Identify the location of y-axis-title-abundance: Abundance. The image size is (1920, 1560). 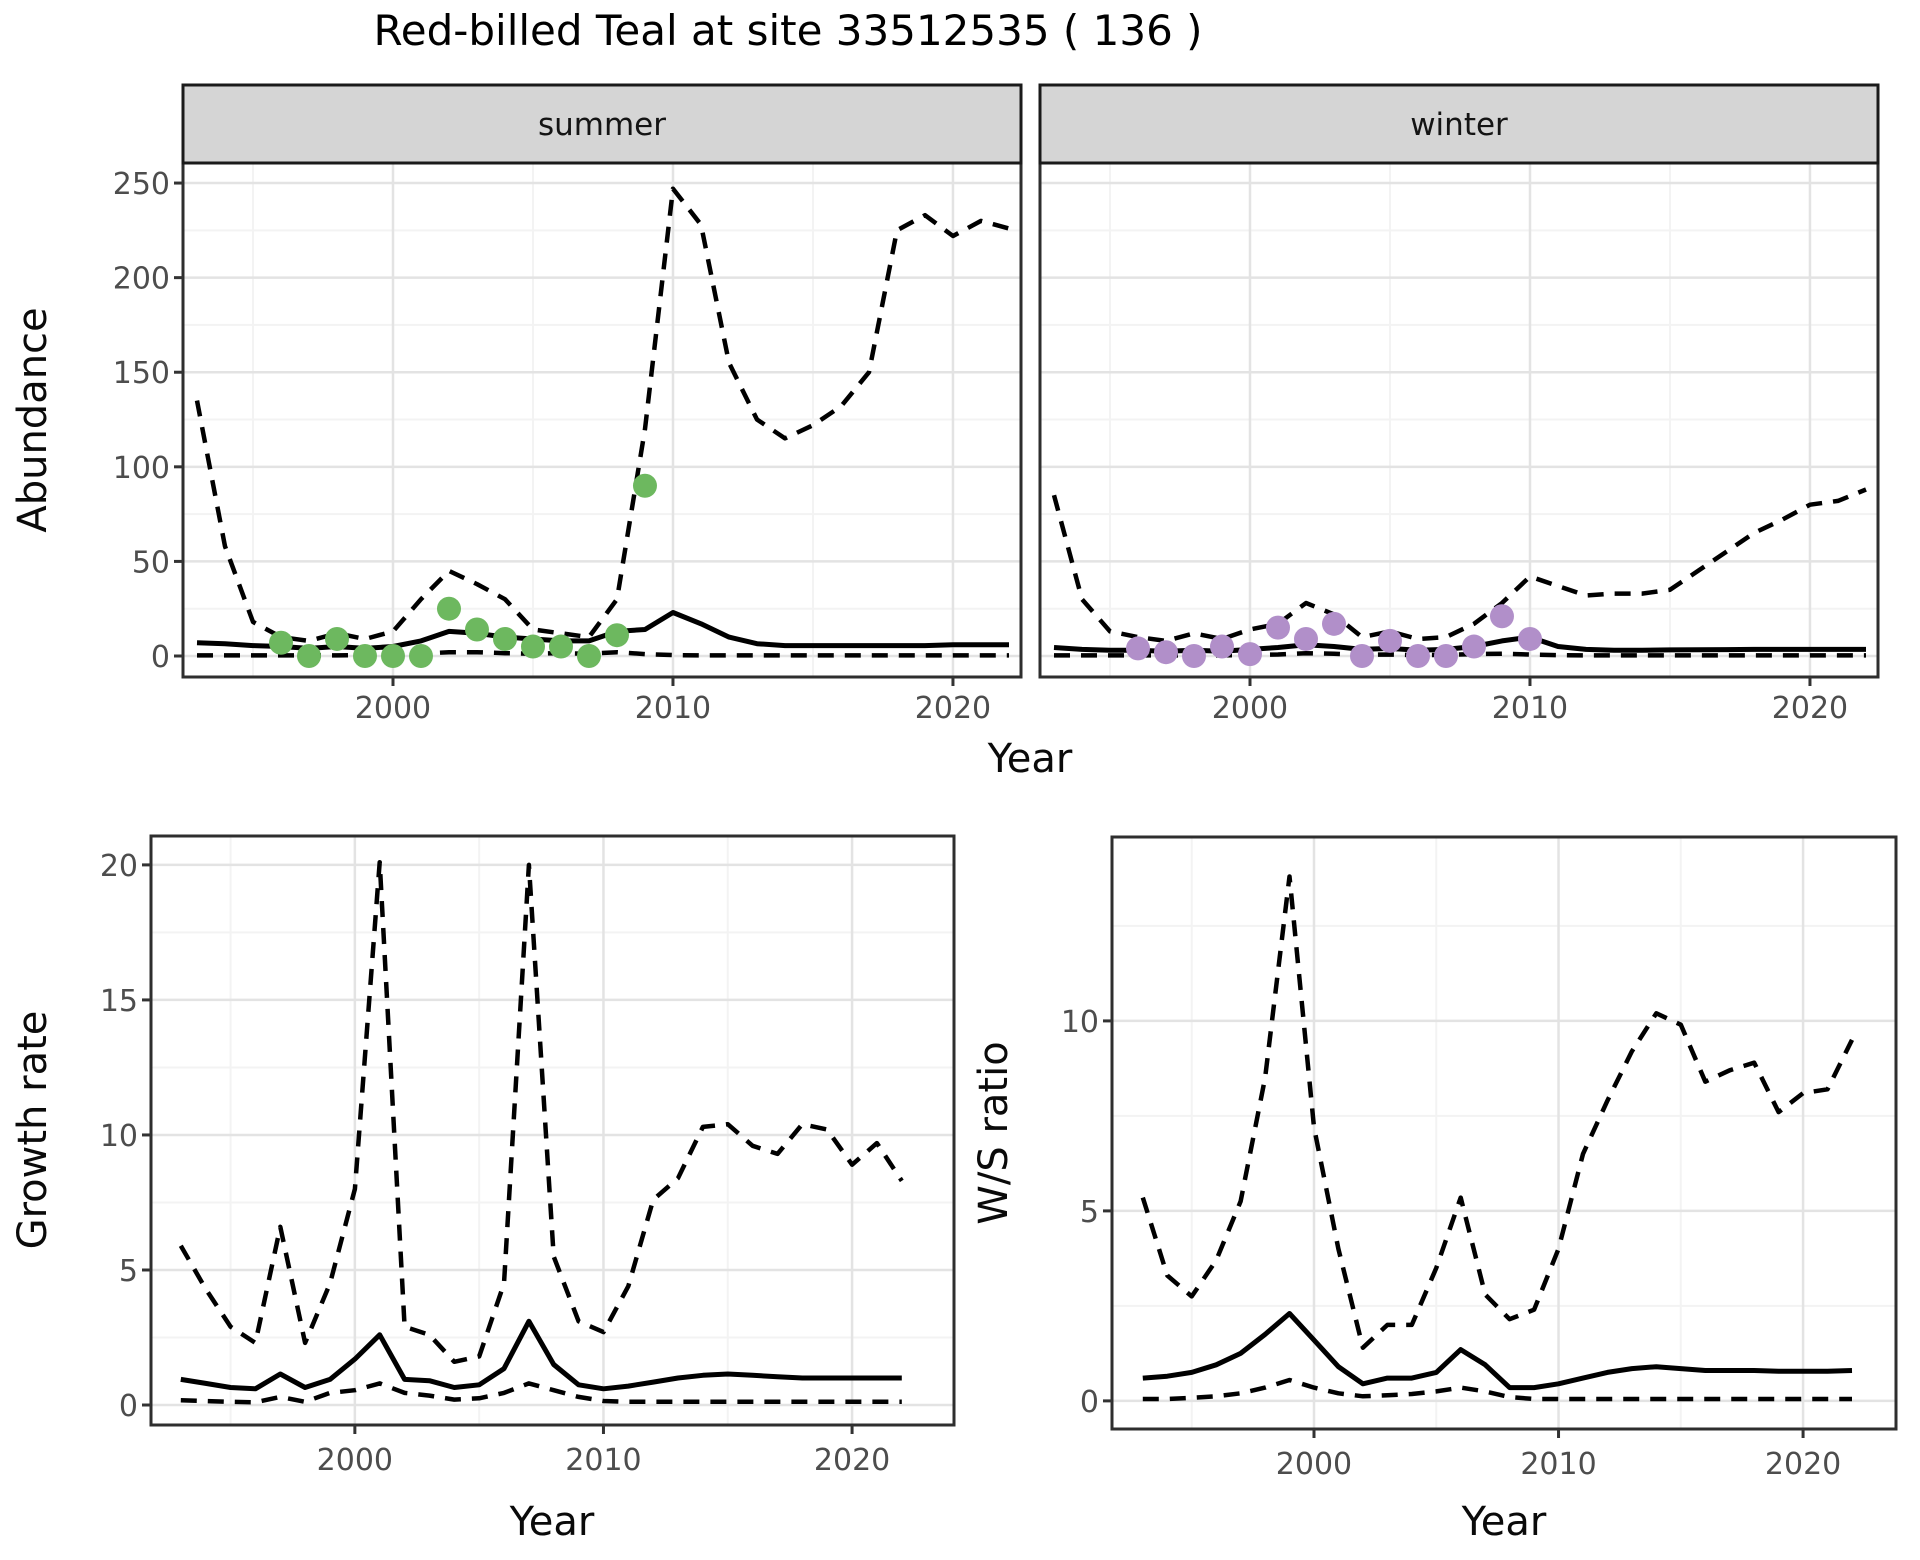
(33, 419).